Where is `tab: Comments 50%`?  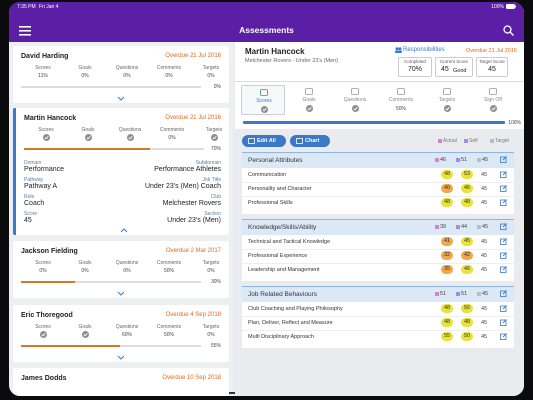 tab: Comments 50% is located at coordinates (401, 100).